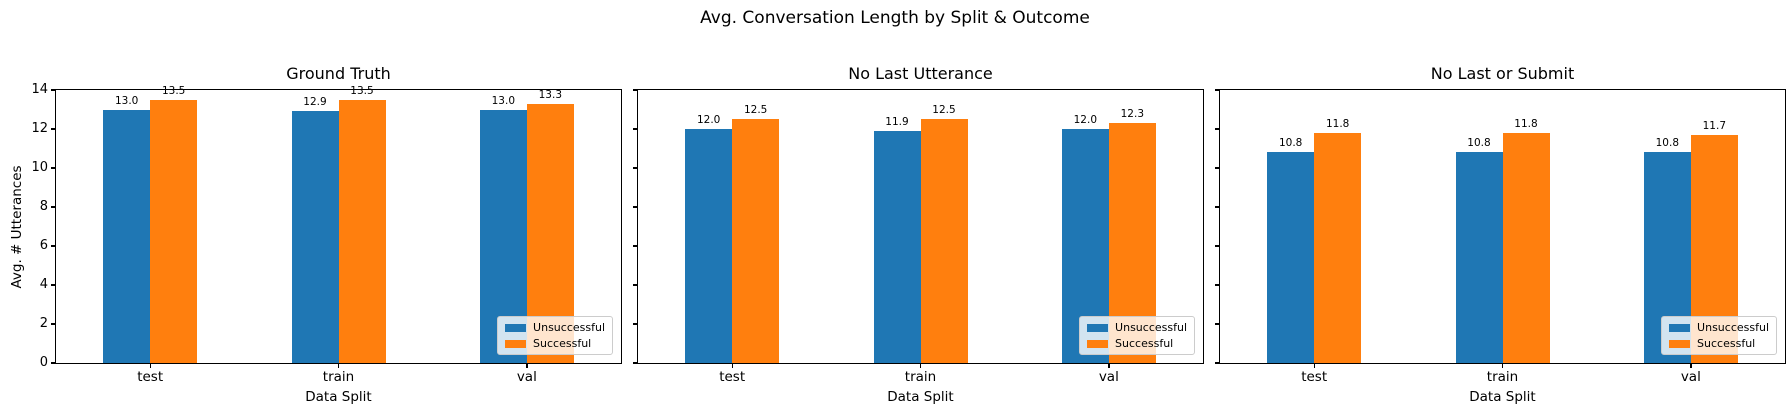 This screenshot has width=1790, height=413. What do you see at coordinates (315, 102) in the screenshot?
I see `bar-value-label: 12.9` at bounding box center [315, 102].